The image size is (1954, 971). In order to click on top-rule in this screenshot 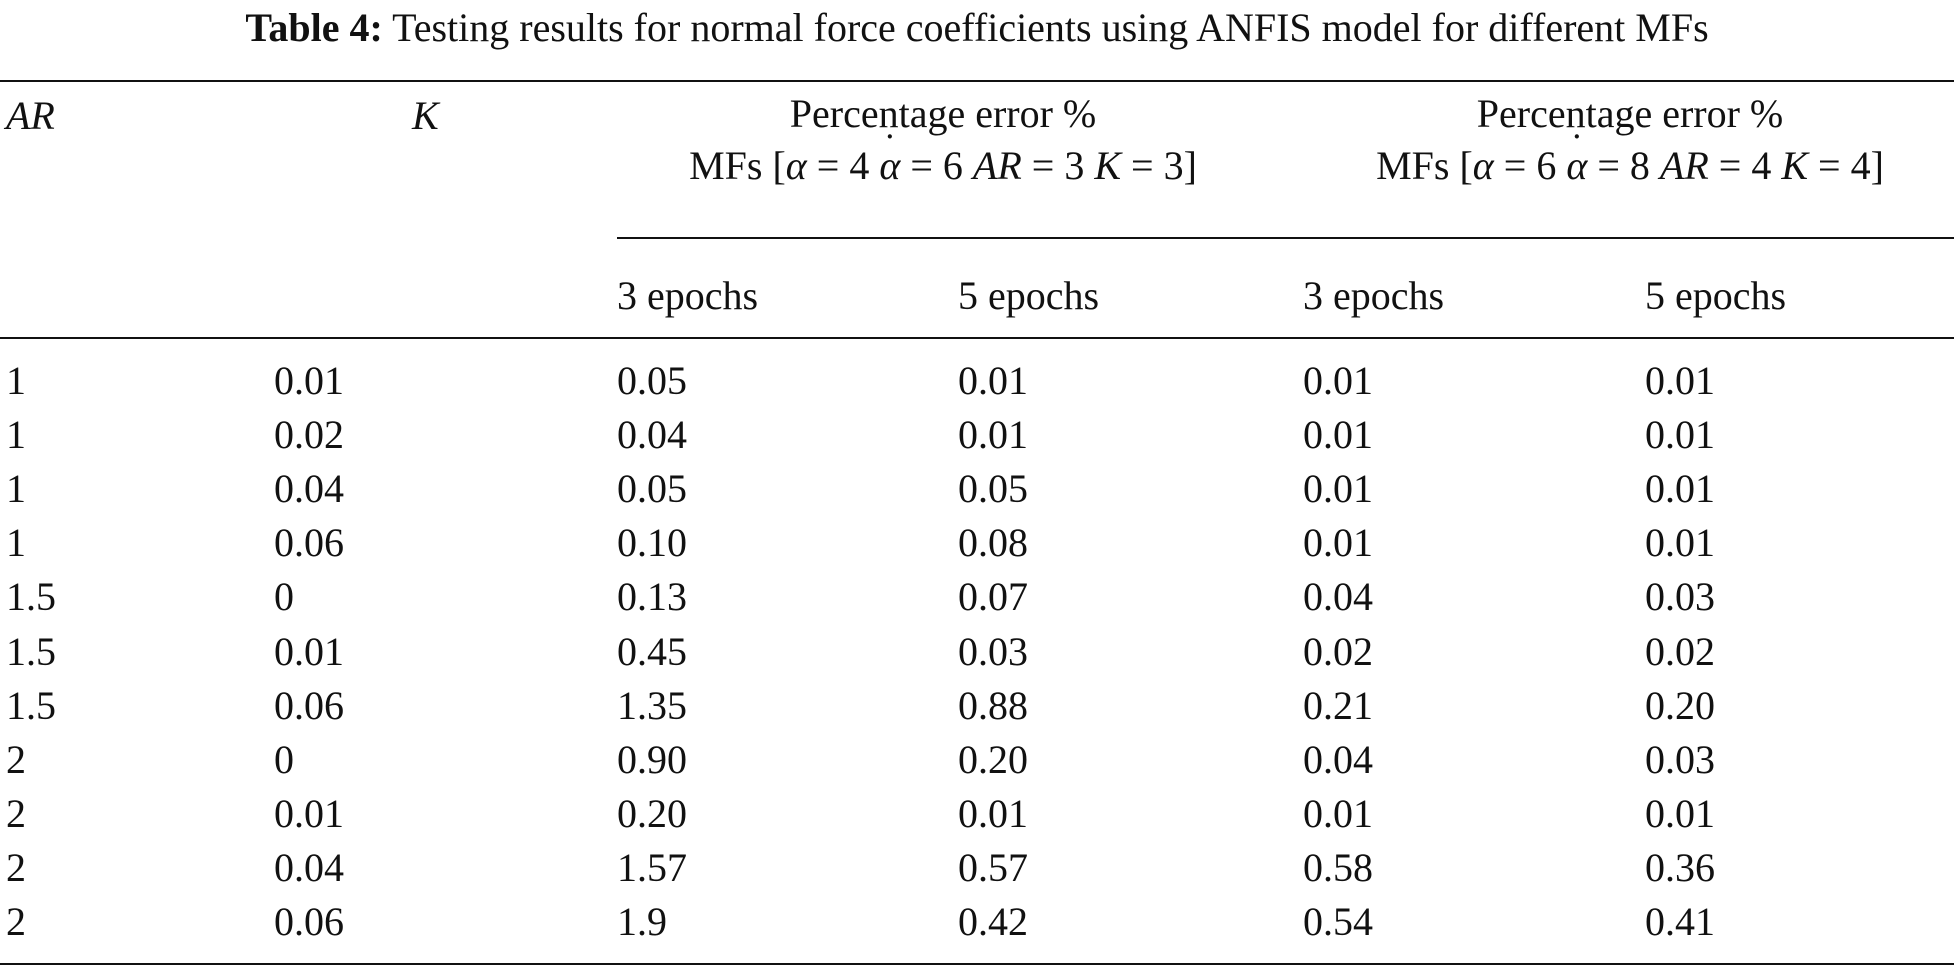, I will do `click(977, 81)`.